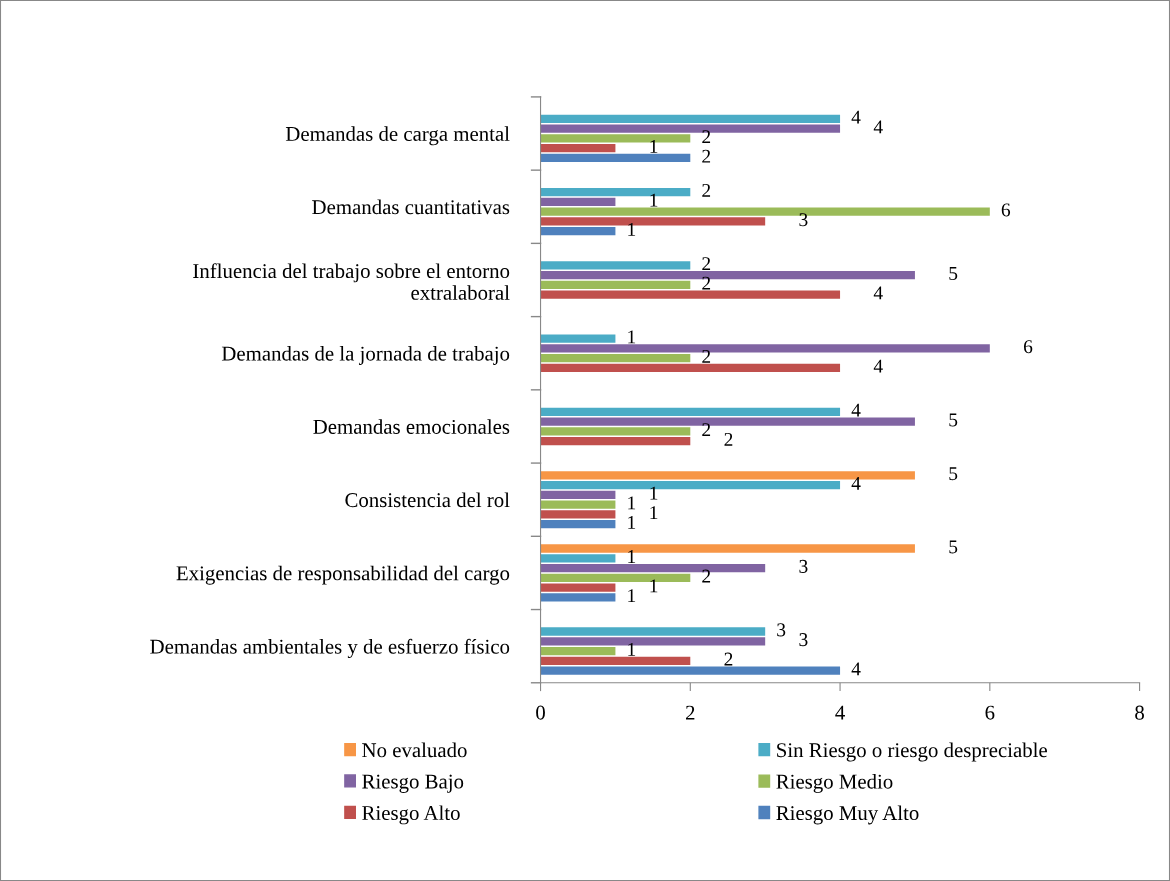 The image size is (1170, 881). Describe the element at coordinates (1139, 712) in the screenshot. I see `x-tick-label: 8` at that location.